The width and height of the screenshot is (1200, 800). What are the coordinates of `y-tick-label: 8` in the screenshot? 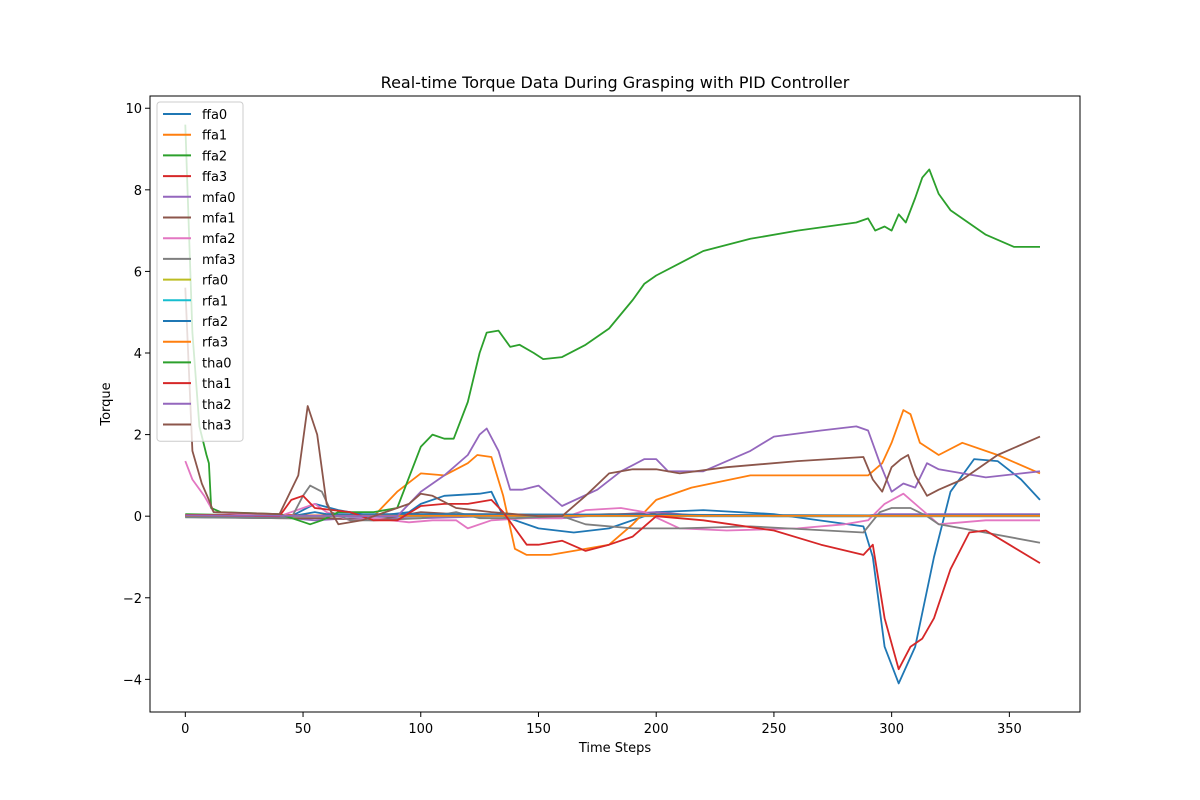 It's located at (138, 191).